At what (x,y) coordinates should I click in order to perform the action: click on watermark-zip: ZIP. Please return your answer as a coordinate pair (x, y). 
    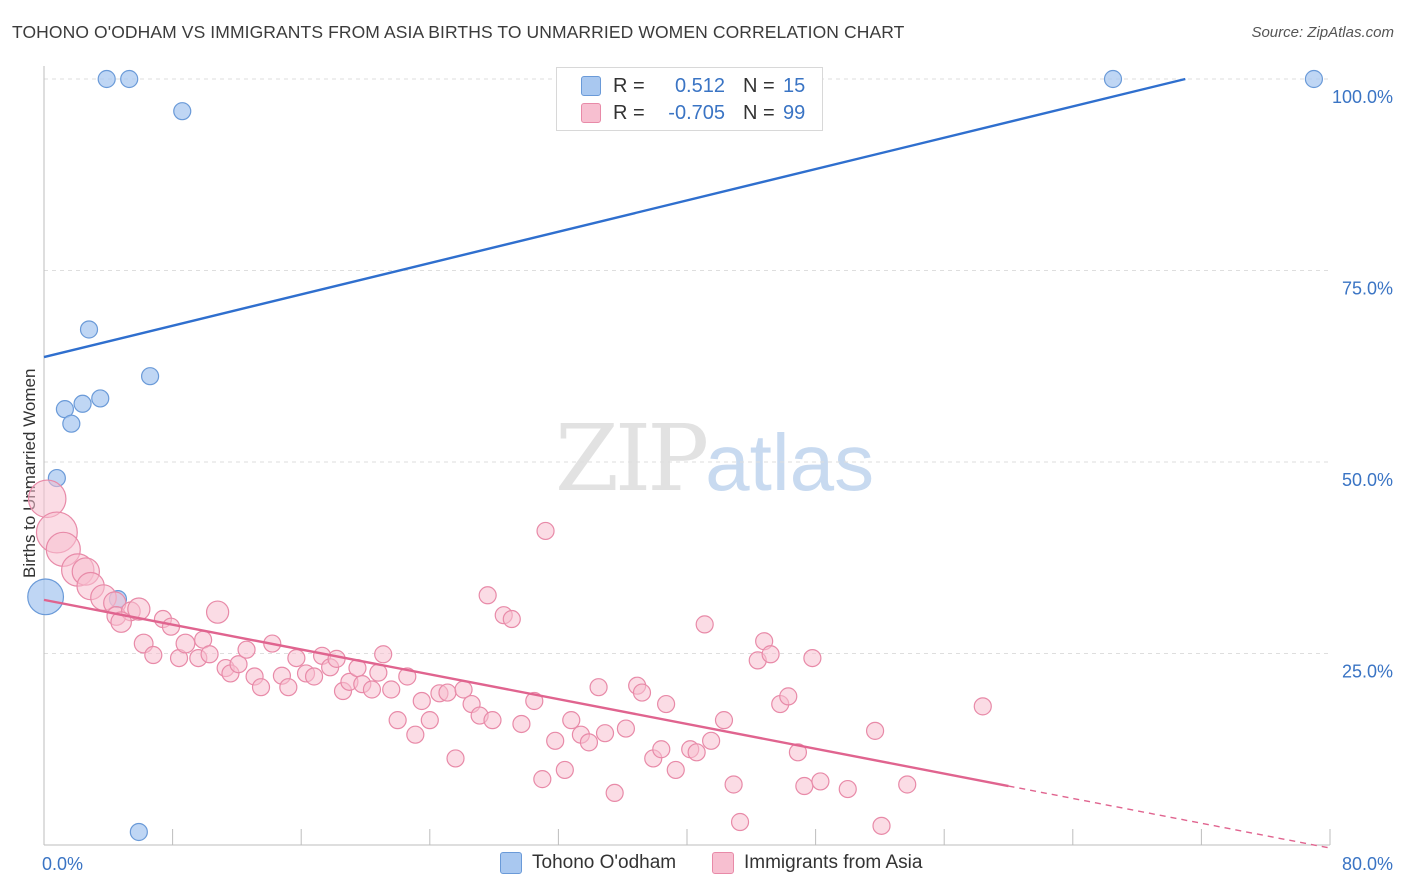
    Looking at the image, I should click on (632, 458).